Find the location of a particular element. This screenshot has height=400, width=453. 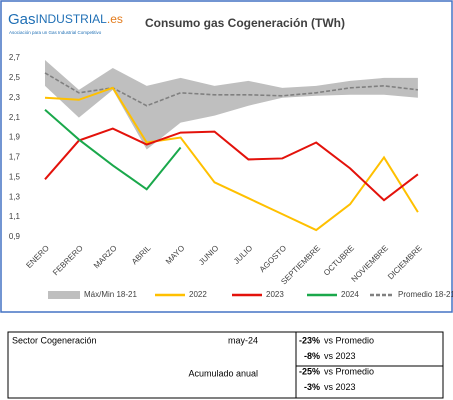

logo: GasINDUSTRIAL.es is located at coordinates (65, 19).